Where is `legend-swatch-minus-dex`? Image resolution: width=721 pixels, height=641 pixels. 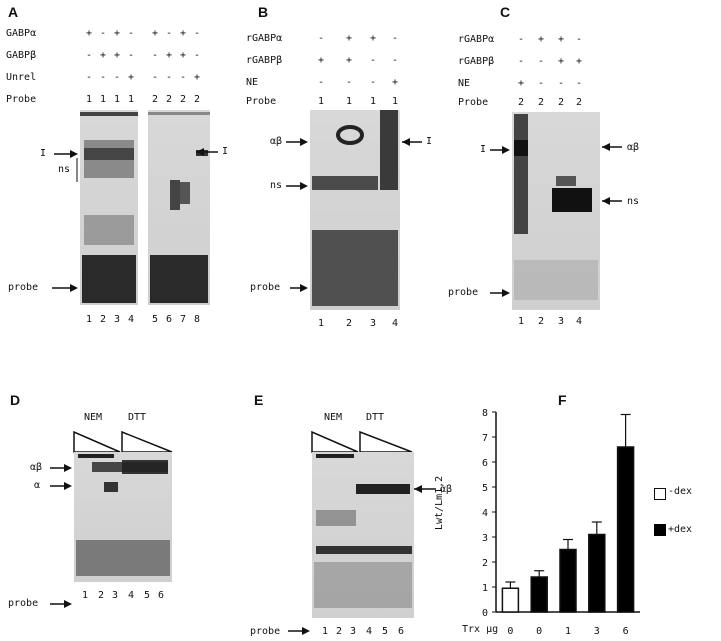 legend-swatch-minus-dex is located at coordinates (660, 494).